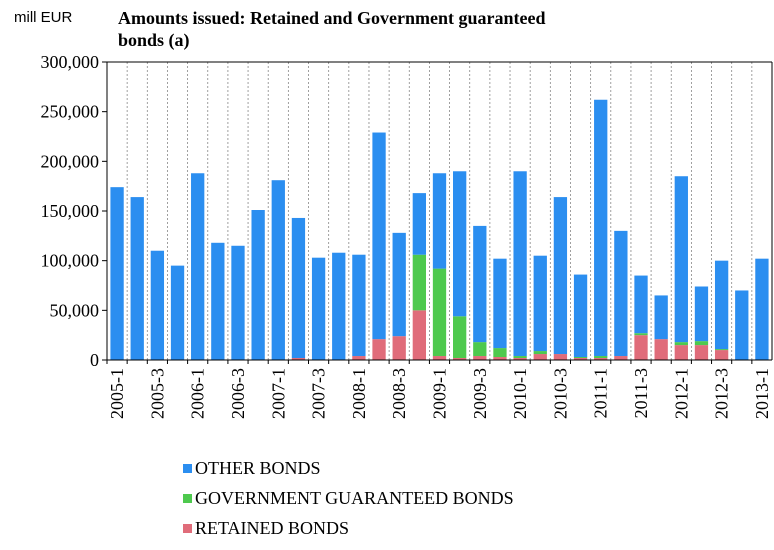 The height and width of the screenshot is (550, 774). Describe the element at coordinates (681, 393) in the screenshot. I see `x-tick-label: 2012-1` at that location.